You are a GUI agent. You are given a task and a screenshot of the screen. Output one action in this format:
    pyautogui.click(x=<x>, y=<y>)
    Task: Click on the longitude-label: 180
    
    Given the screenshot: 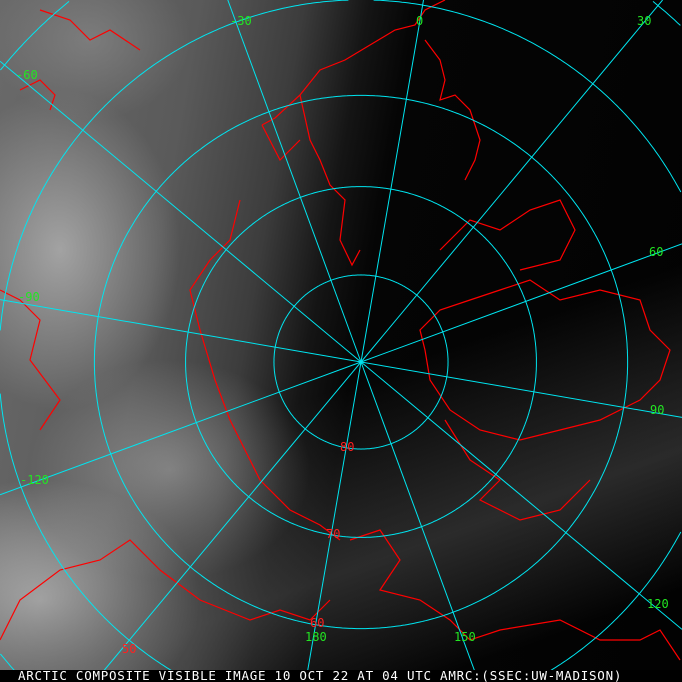 What is the action you would take?
    pyautogui.click(x=316, y=637)
    